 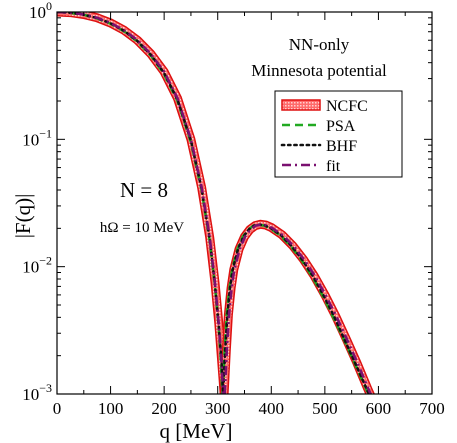 I want to click on x-tick-label: 400, so click(x=272, y=408).